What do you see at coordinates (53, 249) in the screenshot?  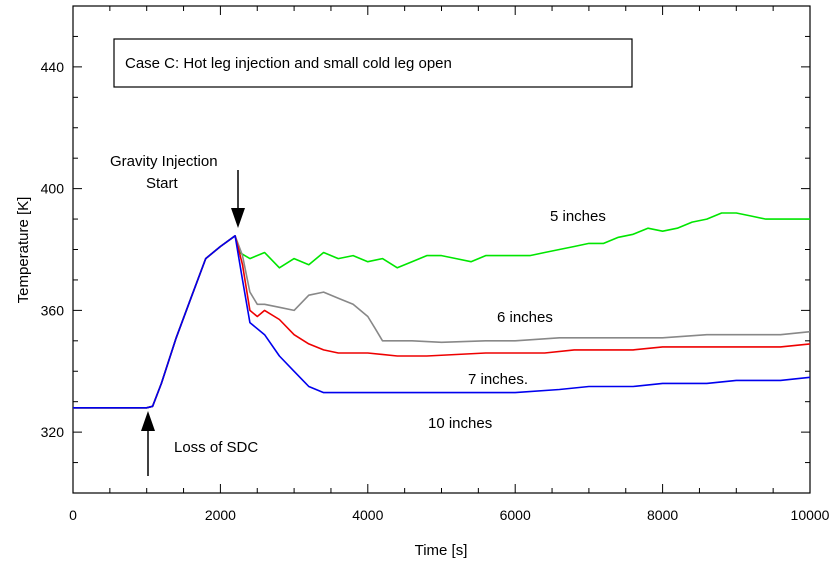 I see `y-tick-labels: 320 360 400 440` at bounding box center [53, 249].